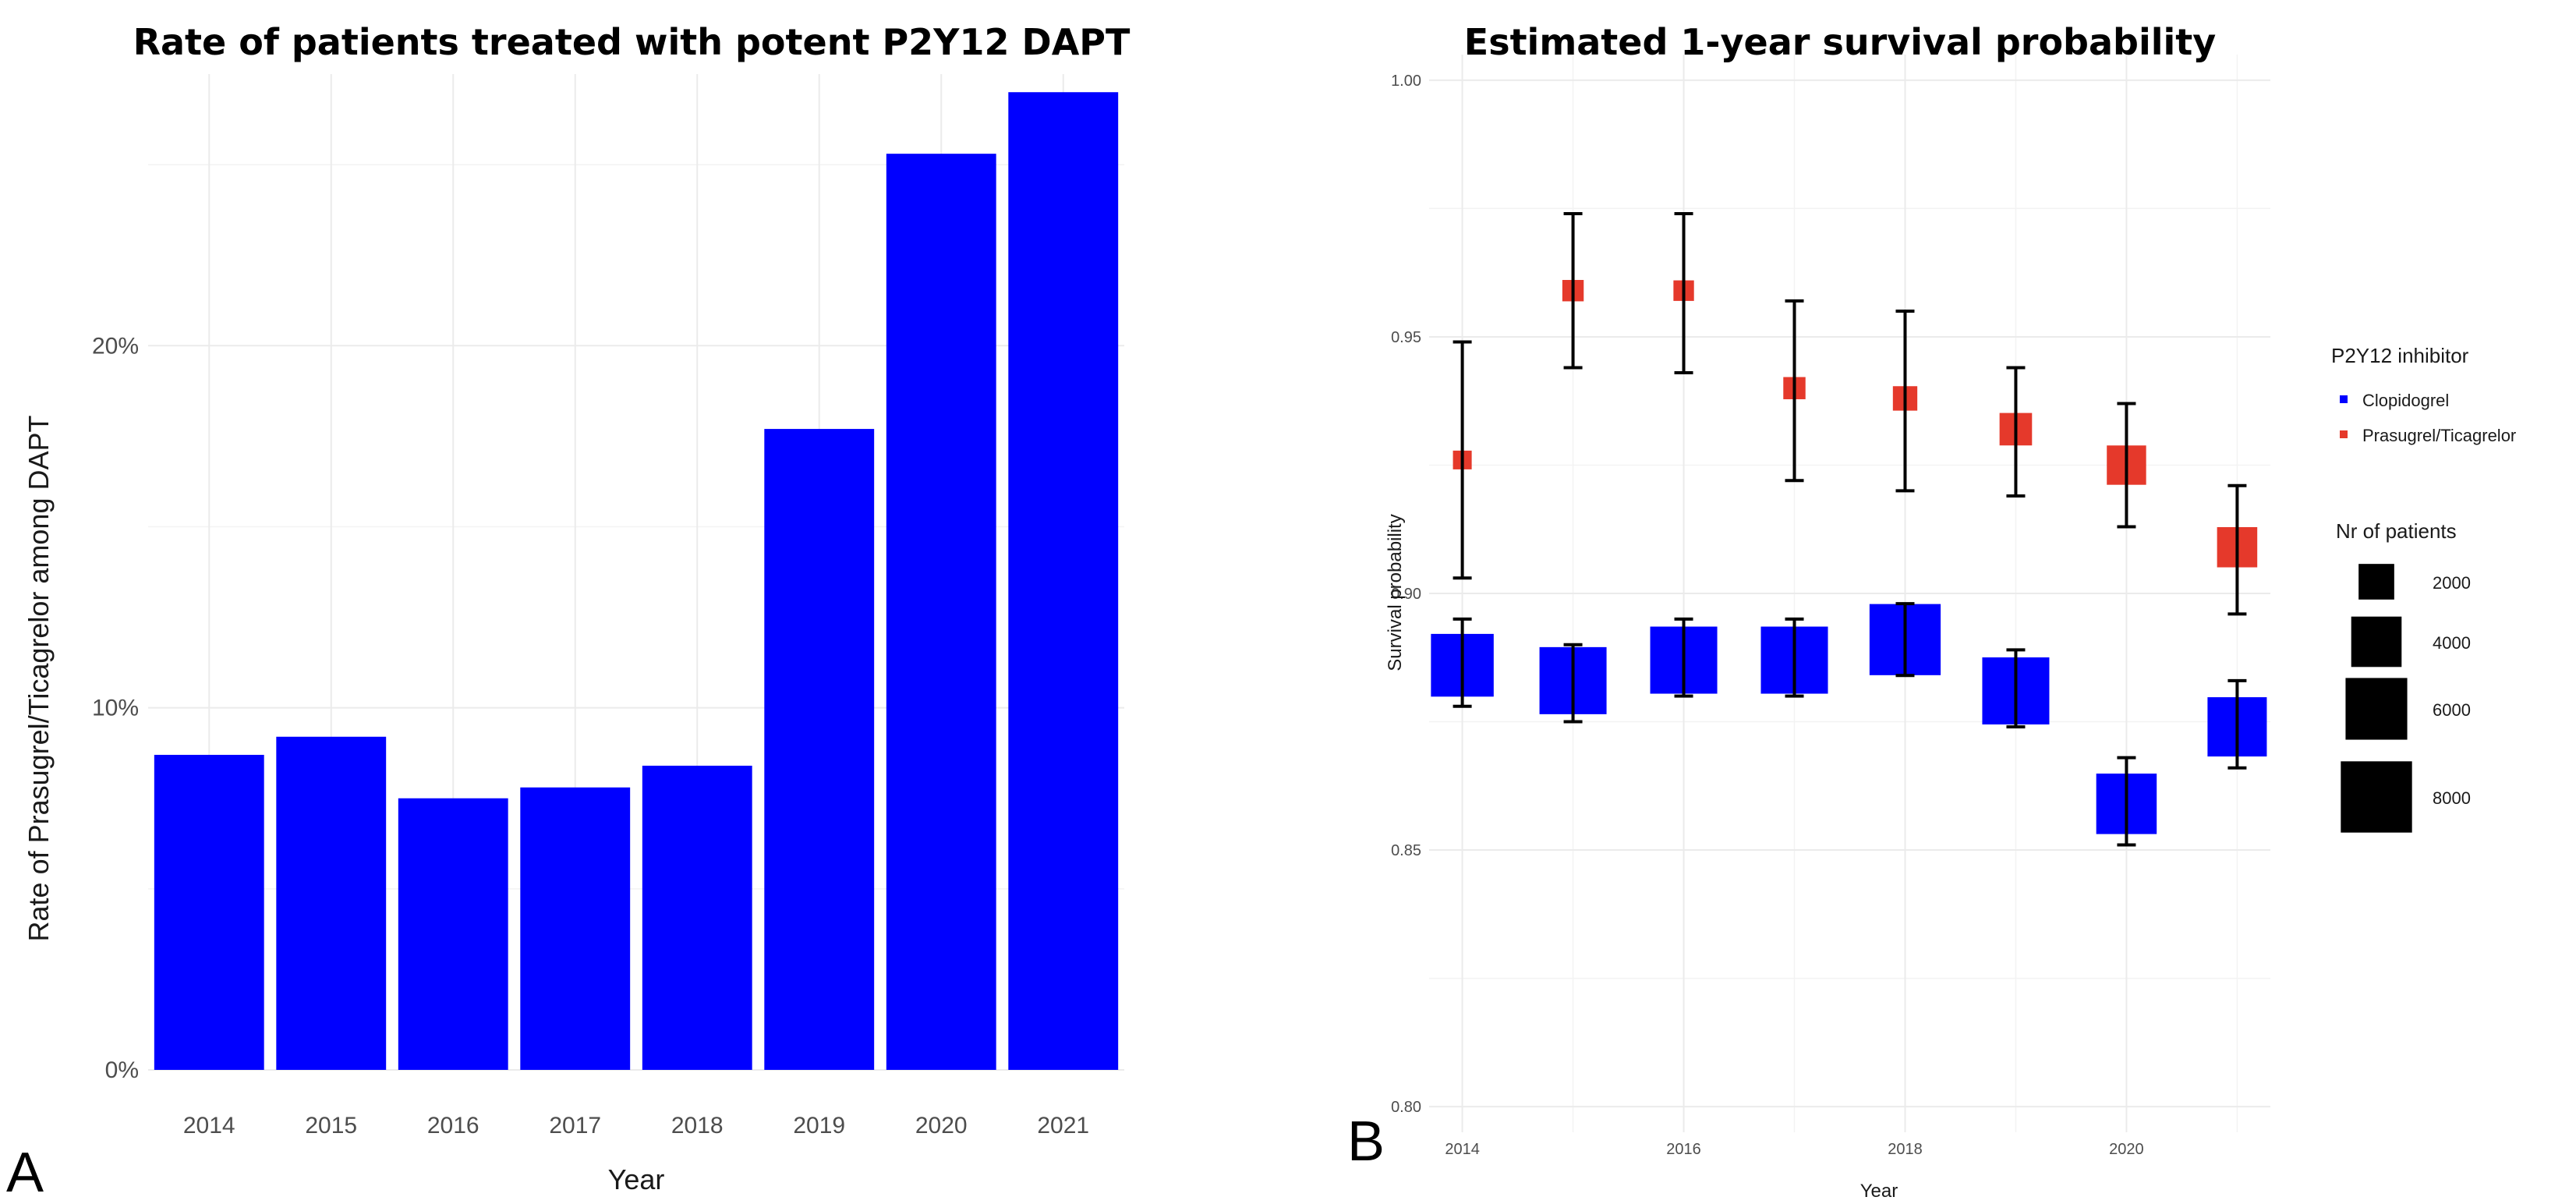  Describe the element at coordinates (697, 917) in the screenshot. I see `bar-2018` at that location.